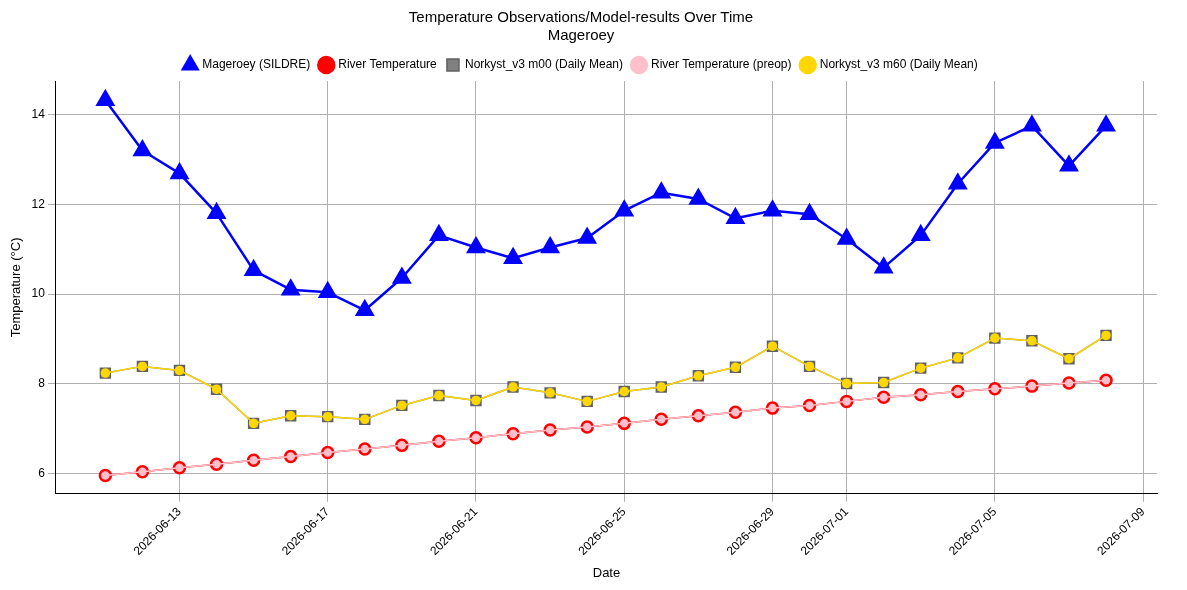 The width and height of the screenshot is (1187, 590). Describe the element at coordinates (544, 64) in the screenshot. I see `legend-label: Norkyst_v3 m00 (Daily Mean)` at that location.